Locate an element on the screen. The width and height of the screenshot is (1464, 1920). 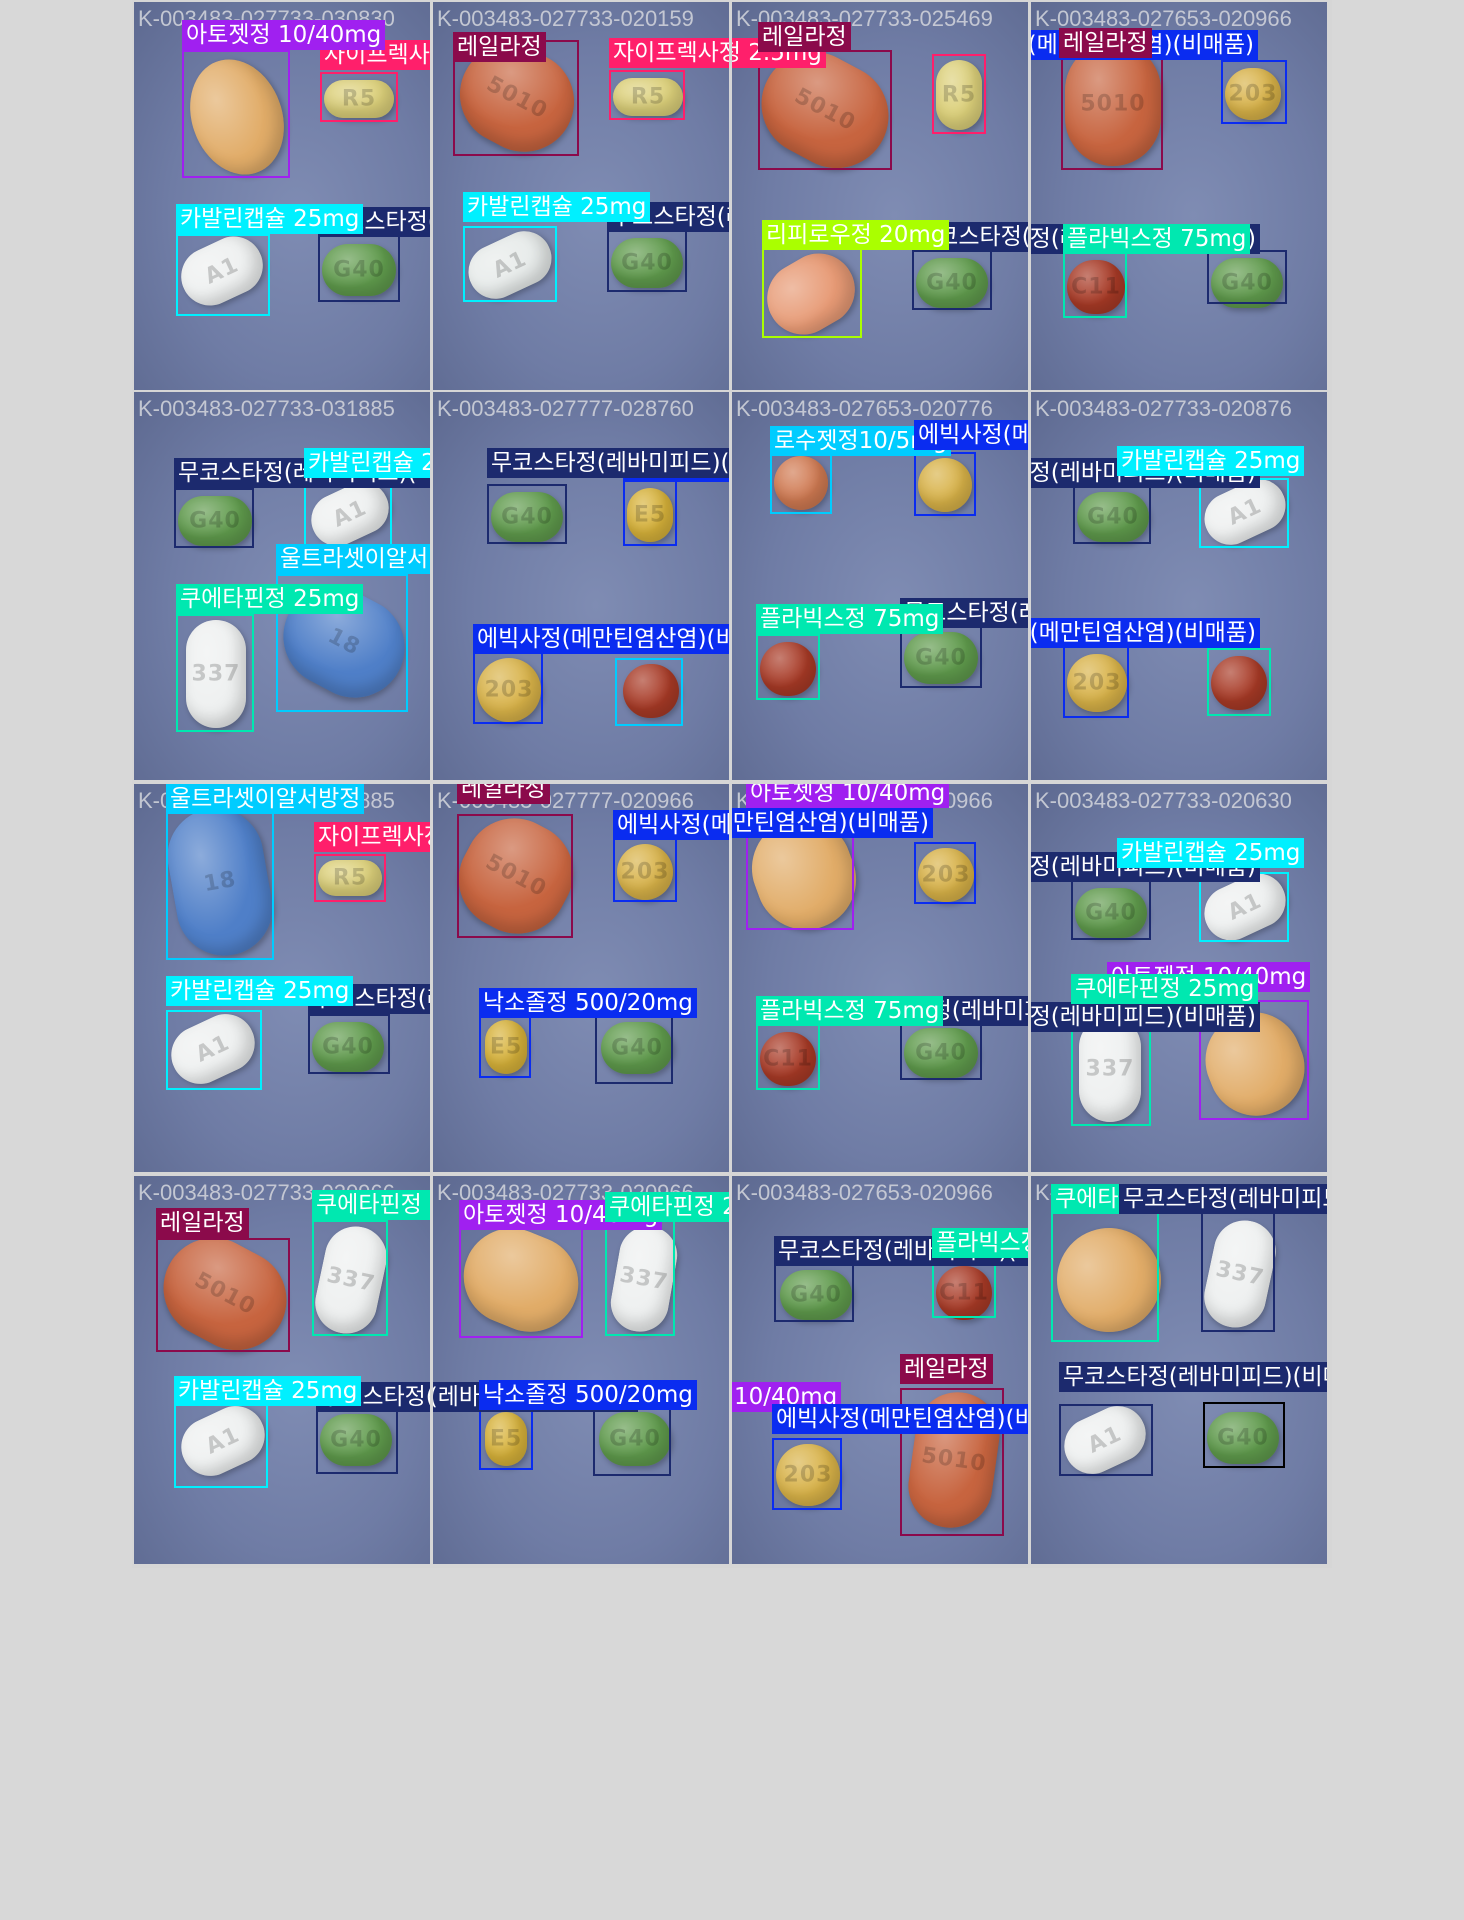
pill: 5010 is located at coordinates (1113, 104).